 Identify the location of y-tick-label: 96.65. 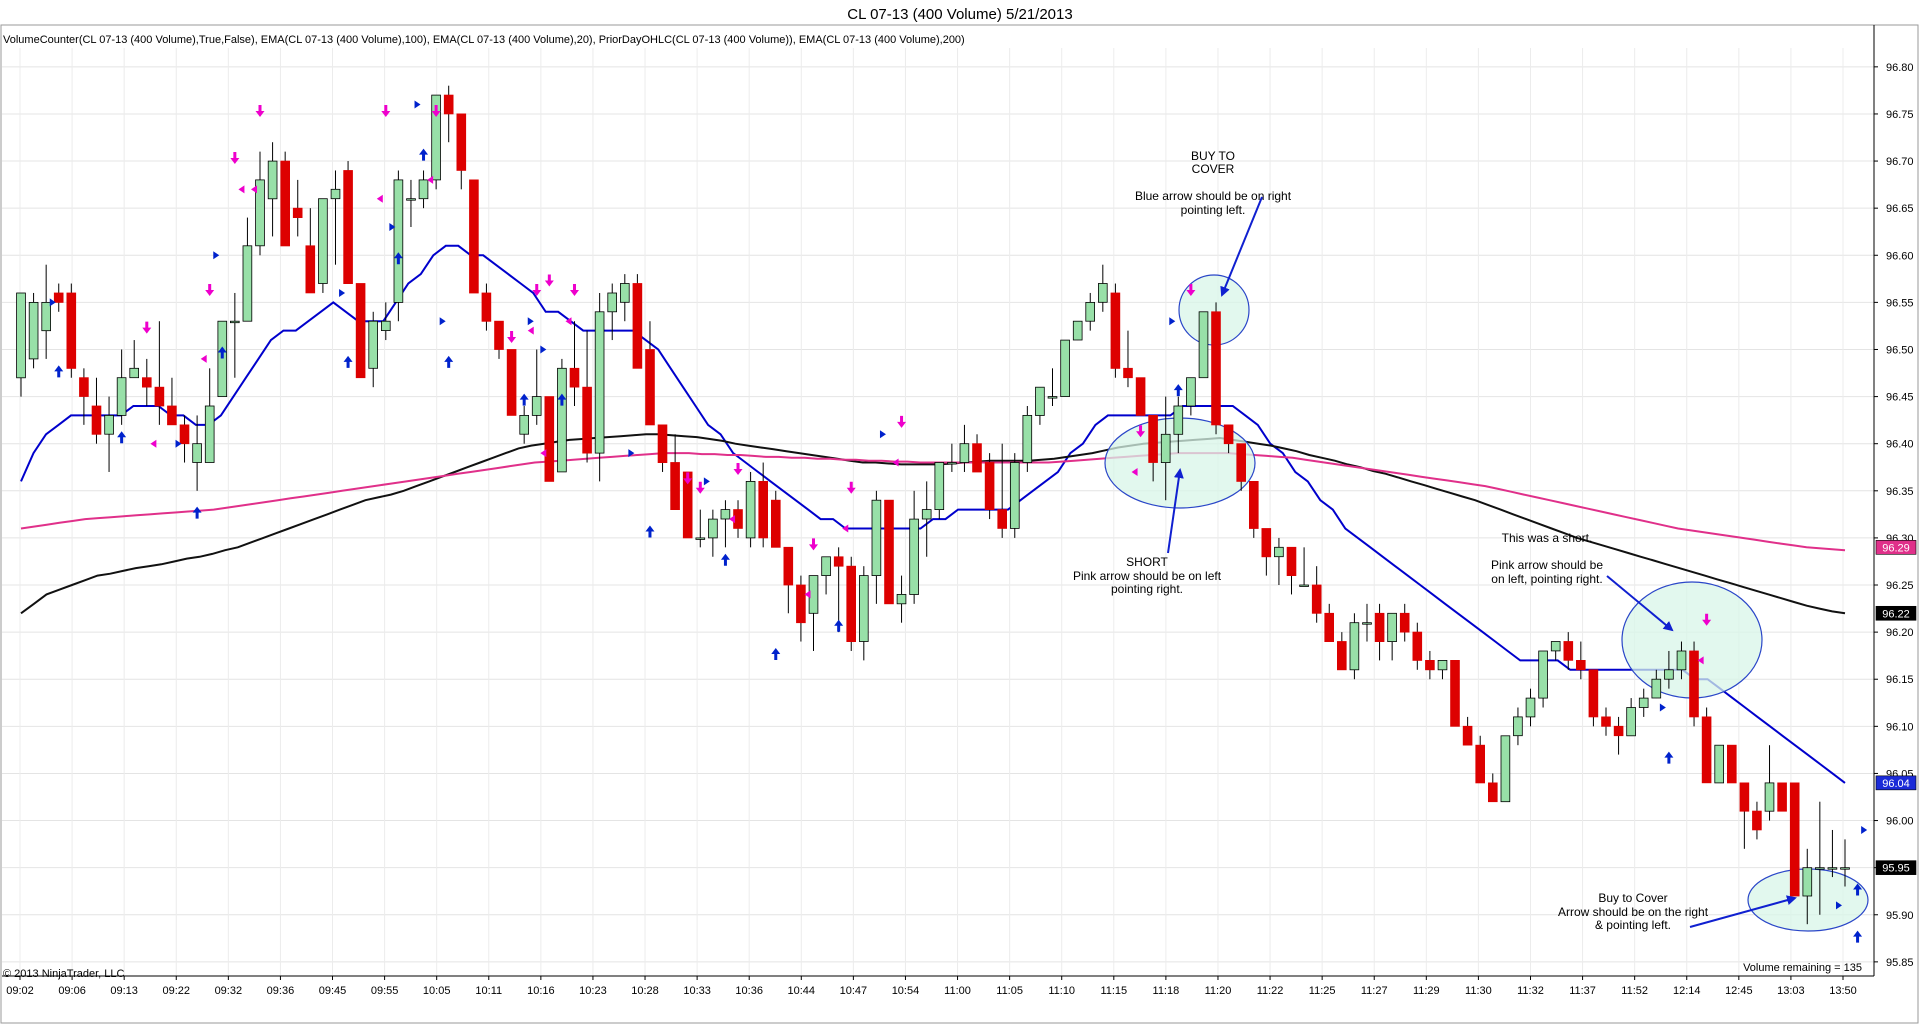
(1900, 209).